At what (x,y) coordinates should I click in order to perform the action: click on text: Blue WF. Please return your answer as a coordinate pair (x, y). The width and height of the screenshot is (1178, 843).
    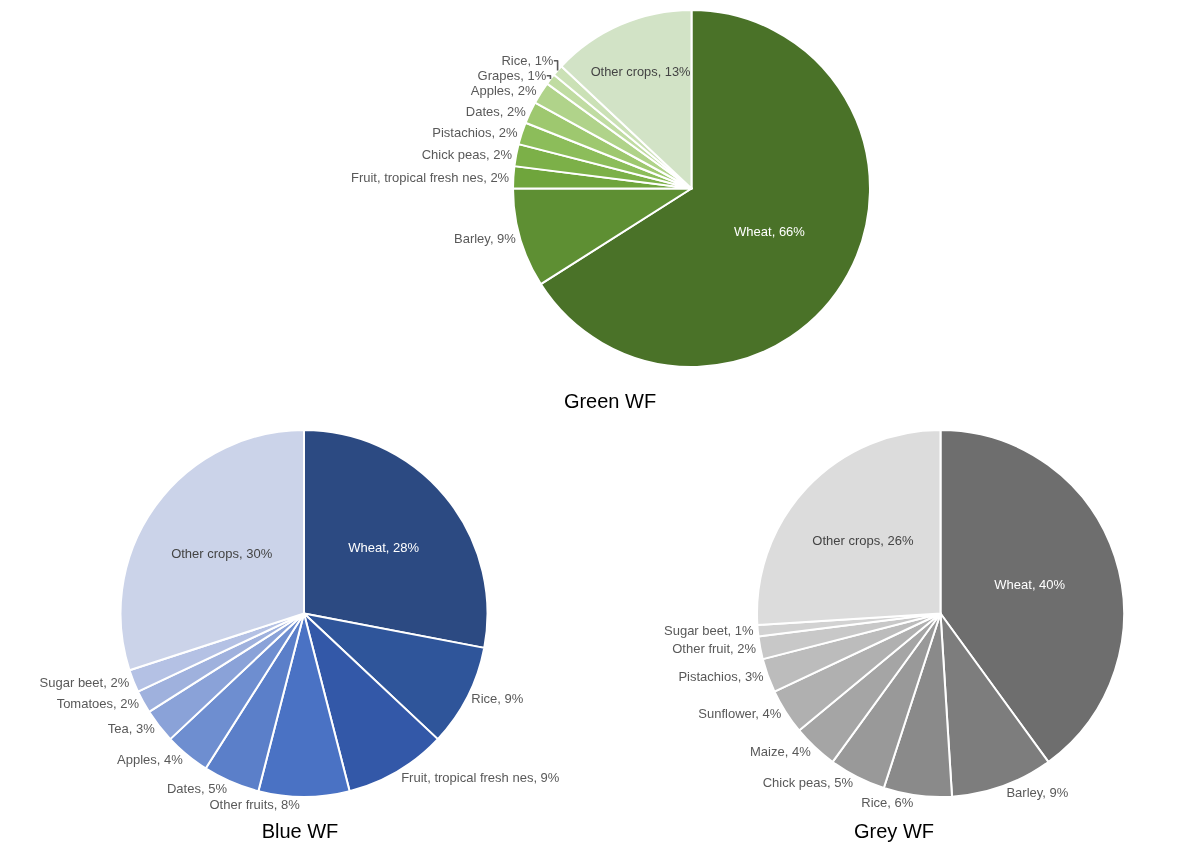
    Looking at the image, I should click on (300, 830).